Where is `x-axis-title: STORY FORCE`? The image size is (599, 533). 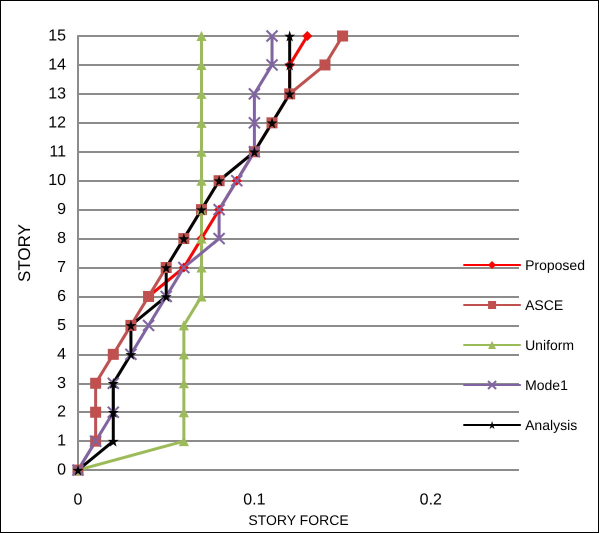 x-axis-title: STORY FORCE is located at coordinates (298, 520).